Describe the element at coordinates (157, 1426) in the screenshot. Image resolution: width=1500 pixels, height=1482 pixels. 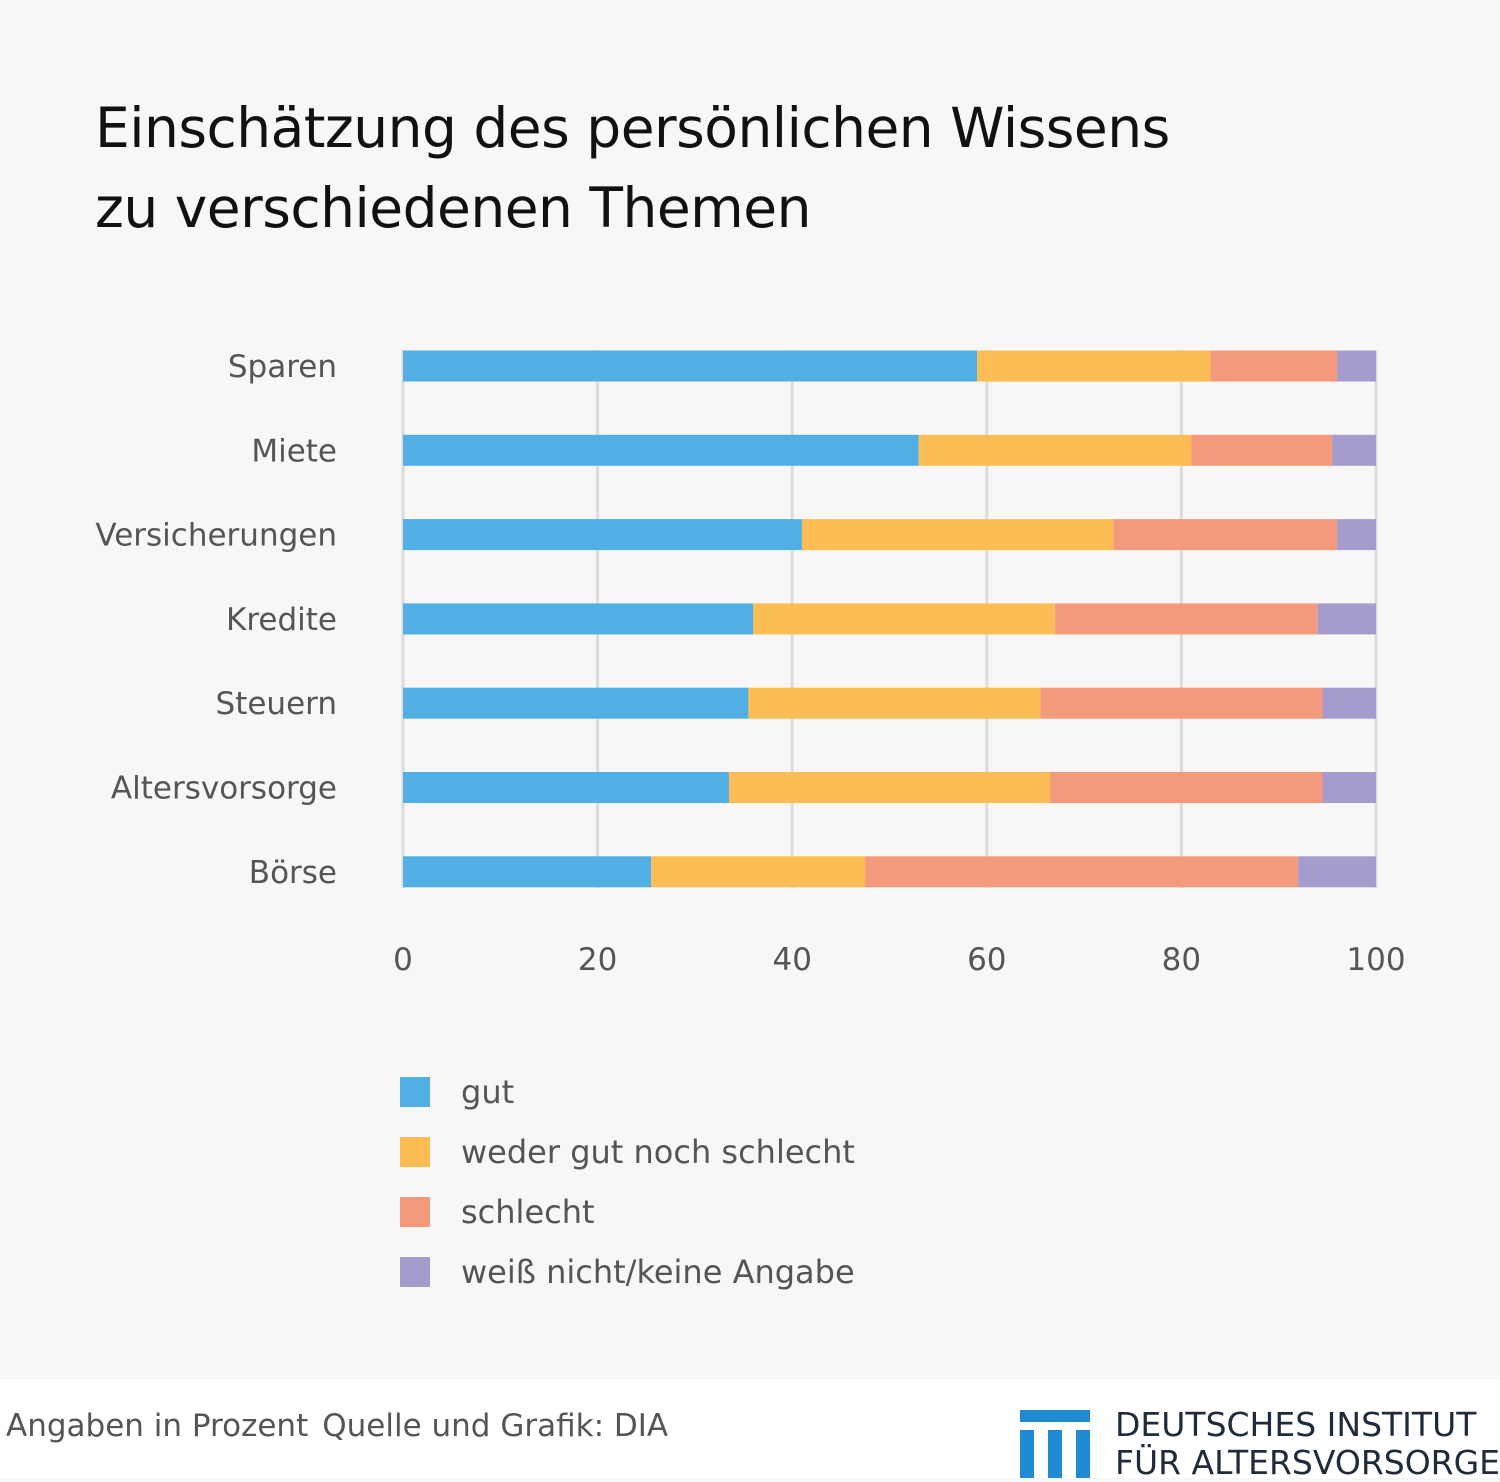
I see `unit-note: Angaben in Prozent` at that location.